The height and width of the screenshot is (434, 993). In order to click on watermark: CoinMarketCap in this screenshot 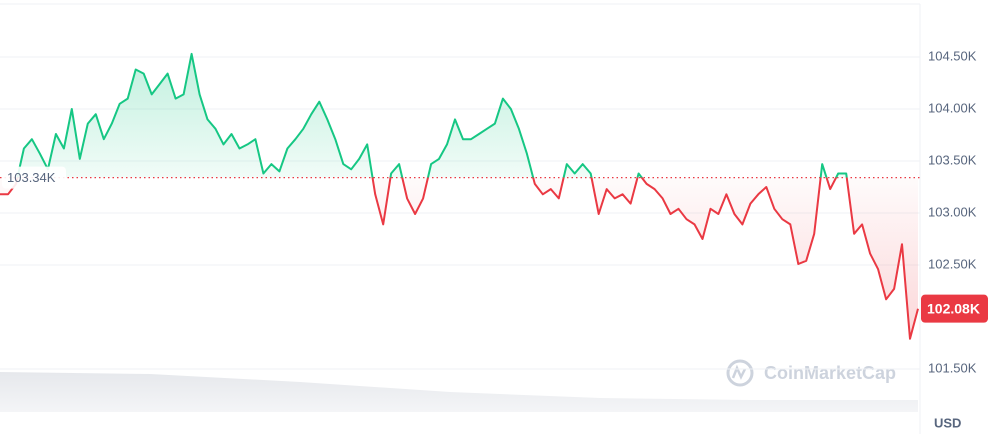, I will do `click(811, 373)`.